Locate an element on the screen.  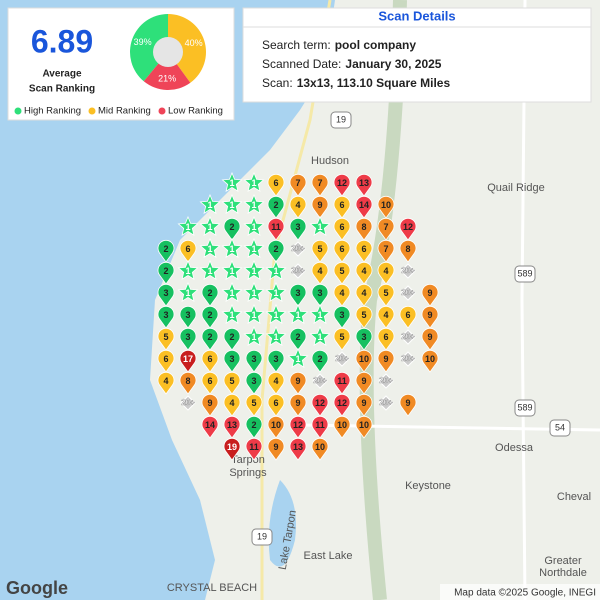
attribution-bg is located at coordinates (520, 592).